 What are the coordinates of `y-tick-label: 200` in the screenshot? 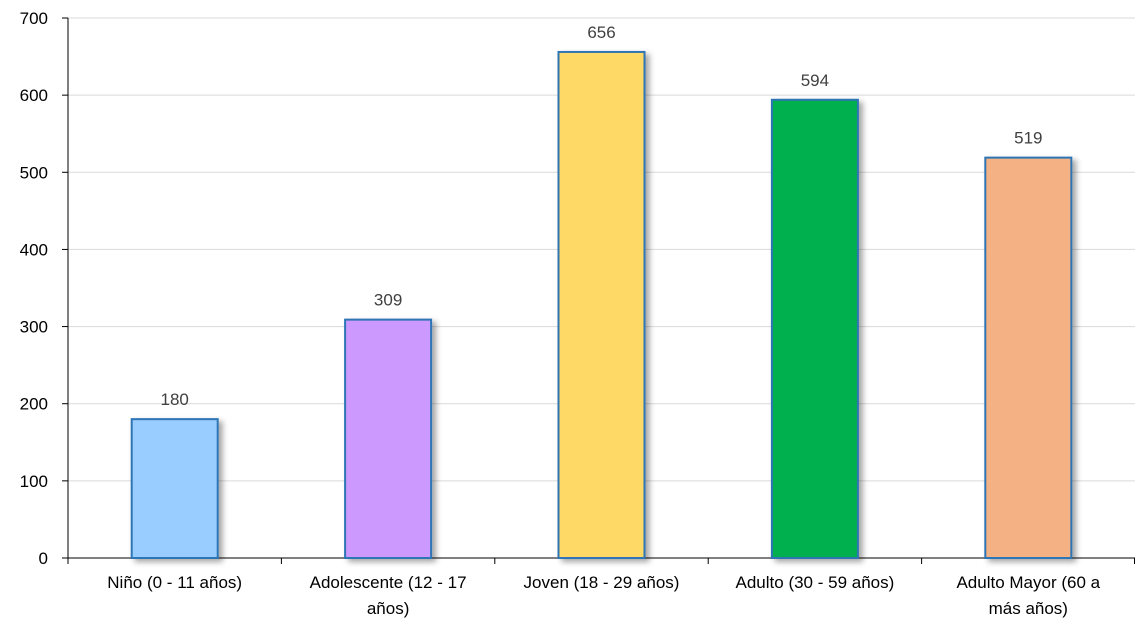 It's located at (34, 404).